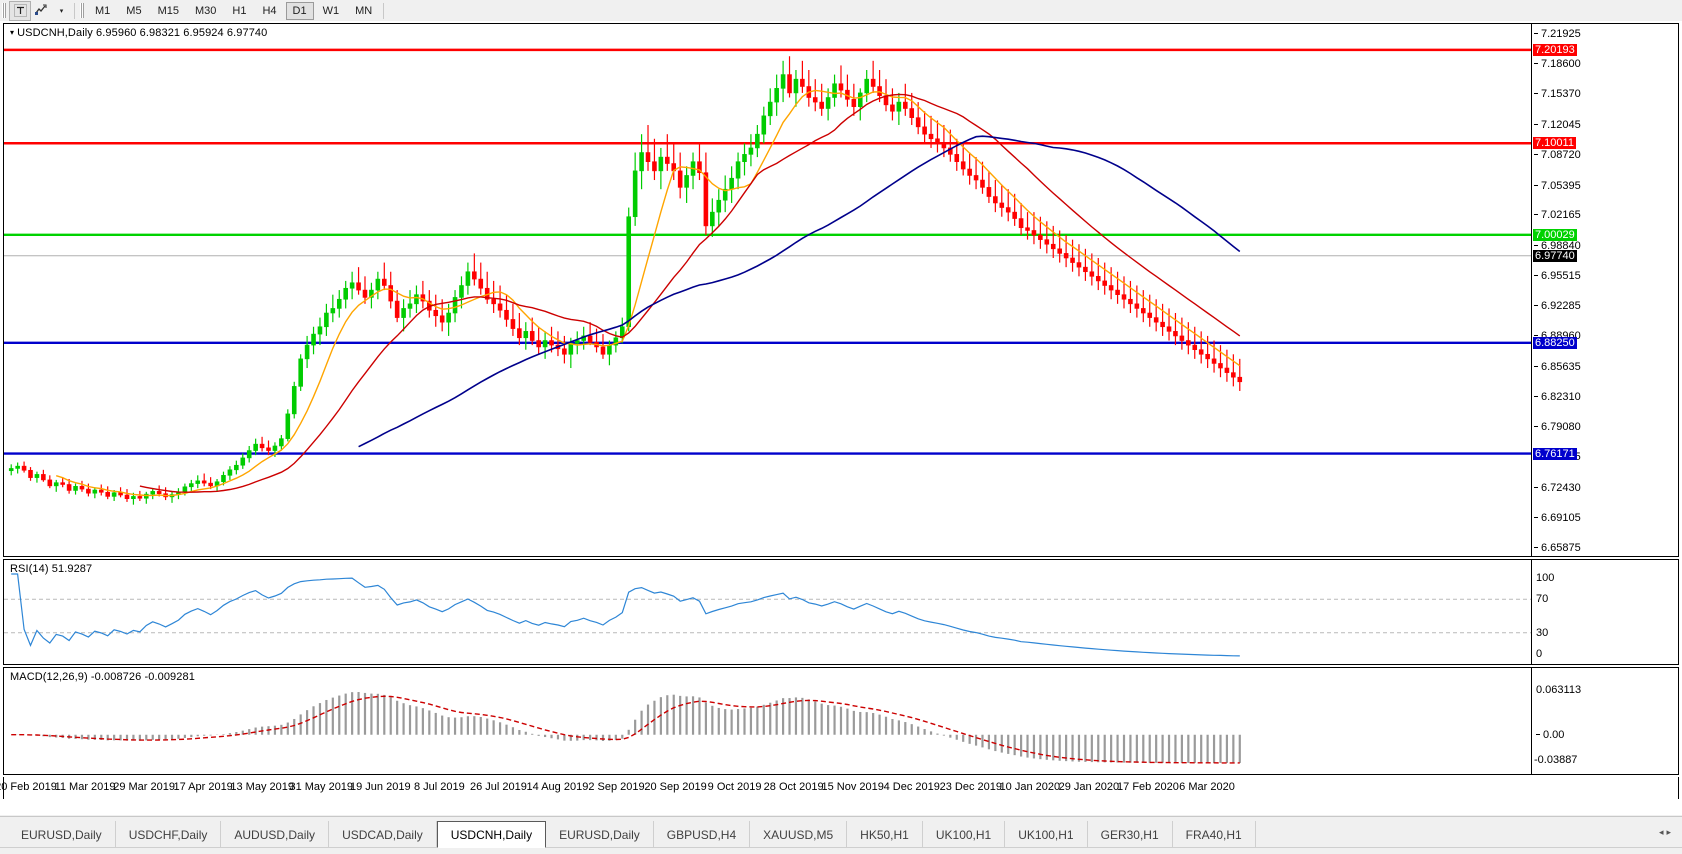 The image size is (1682, 854). I want to click on date-tick: 17 Feb 2020, so click(1148, 787).